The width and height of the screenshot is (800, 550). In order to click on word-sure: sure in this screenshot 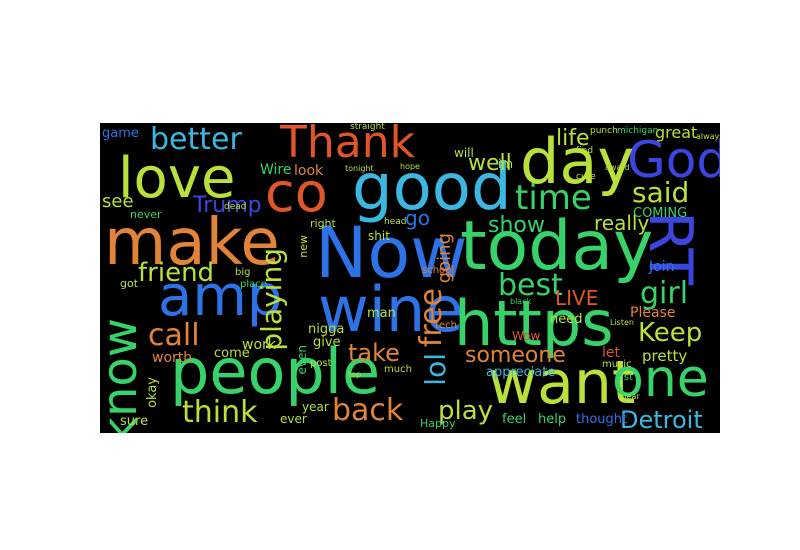, I will do `click(134, 421)`.